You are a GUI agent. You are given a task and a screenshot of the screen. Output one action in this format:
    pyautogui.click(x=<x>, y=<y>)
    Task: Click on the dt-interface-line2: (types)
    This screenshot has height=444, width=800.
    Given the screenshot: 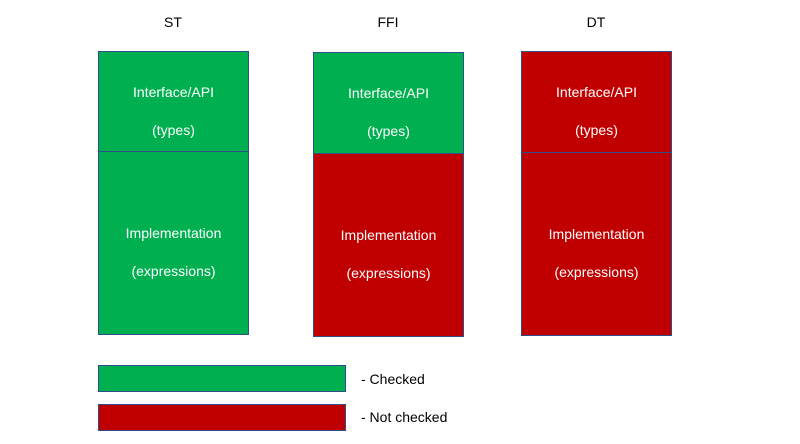 What is the action you would take?
    pyautogui.click(x=596, y=130)
    